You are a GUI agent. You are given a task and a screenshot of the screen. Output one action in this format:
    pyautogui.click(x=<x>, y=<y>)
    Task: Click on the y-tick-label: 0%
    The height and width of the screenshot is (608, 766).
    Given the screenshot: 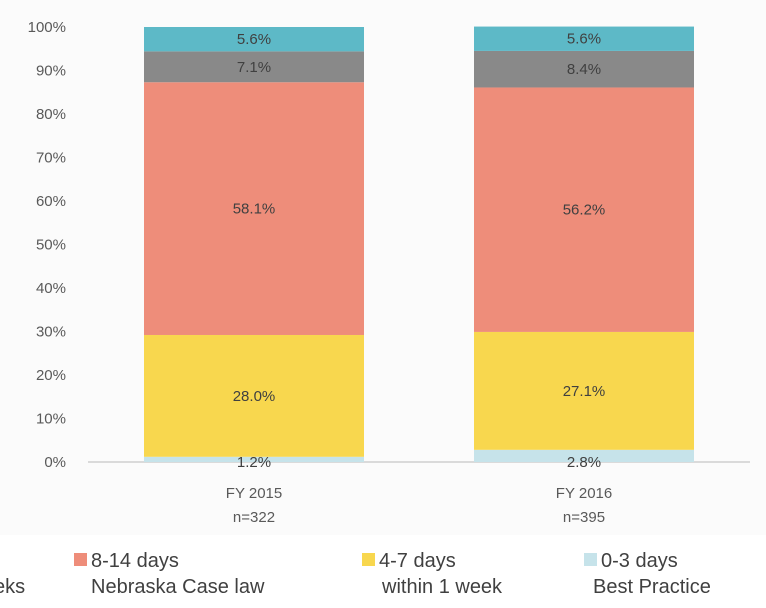 What is the action you would take?
    pyautogui.click(x=55, y=462)
    